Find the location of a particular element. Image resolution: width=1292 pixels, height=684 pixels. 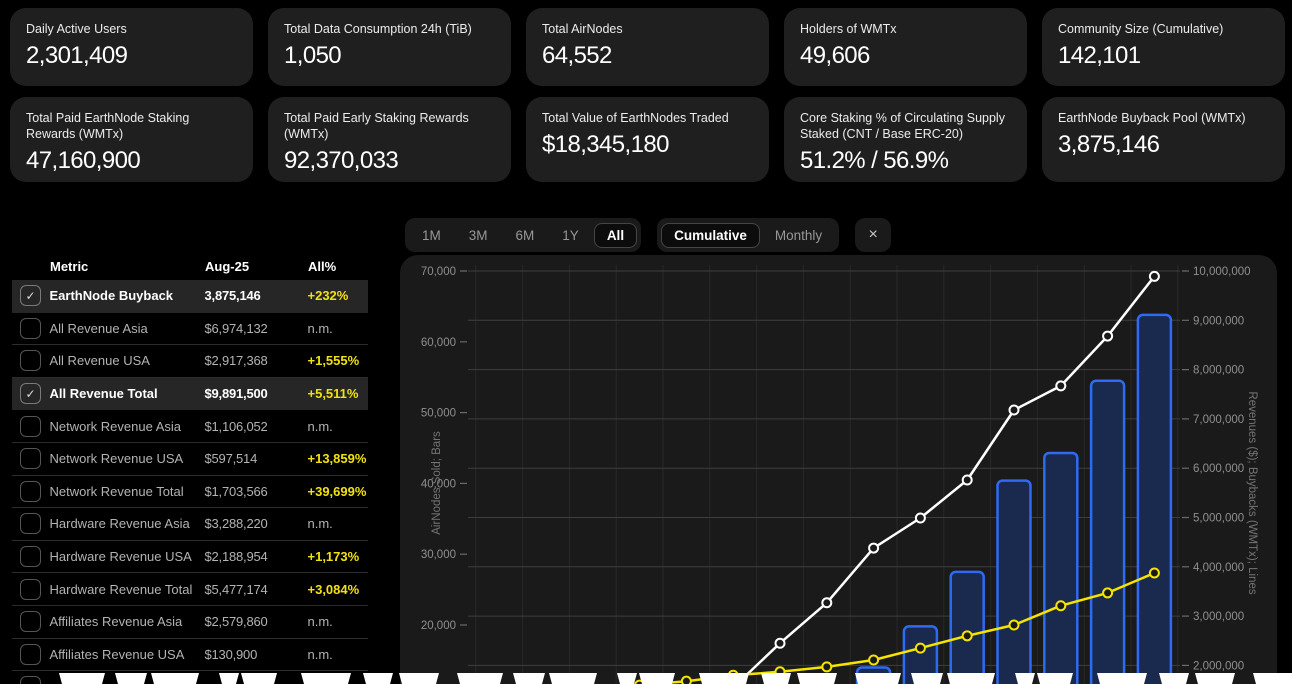

stat-card-label: Total Data Consumption 24h (TiB) is located at coordinates (378, 29).